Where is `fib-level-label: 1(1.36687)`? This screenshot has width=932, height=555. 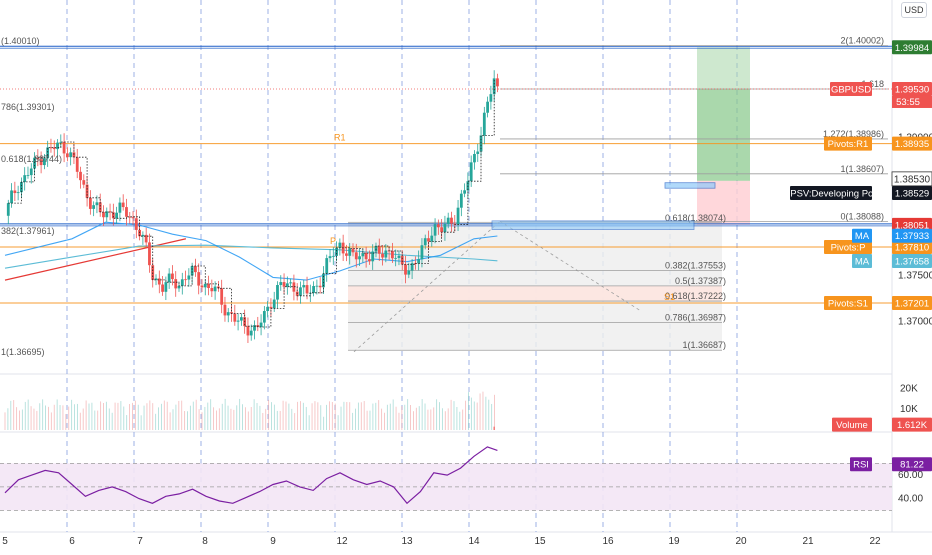
fib-level-label: 1(1.36687) is located at coordinates (704, 345).